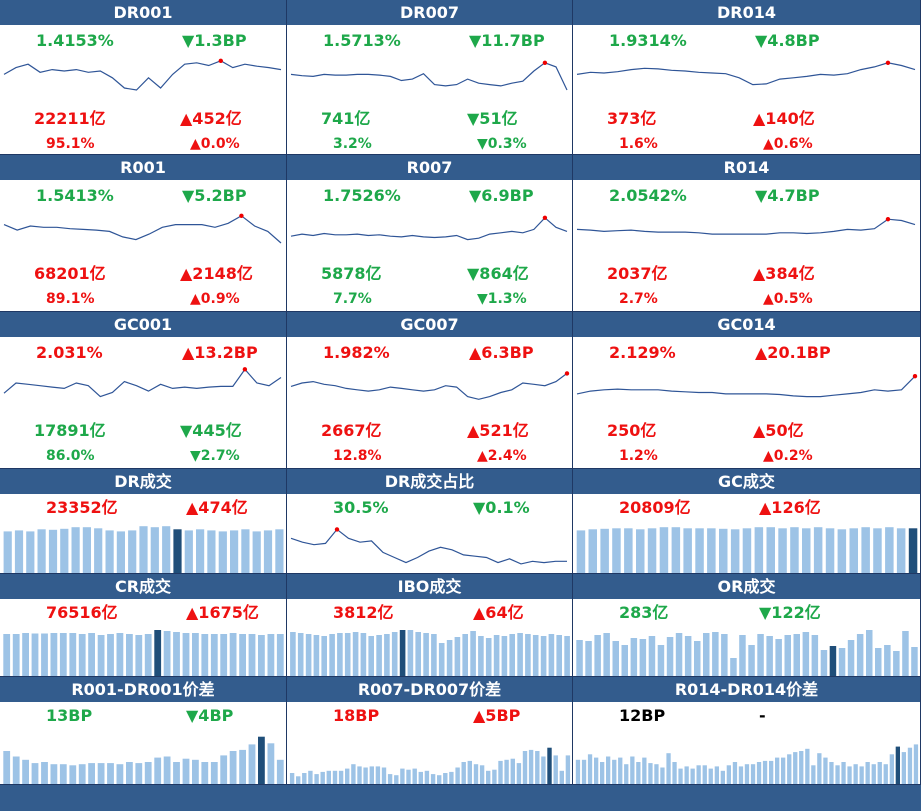 This screenshot has height=811, width=921. Describe the element at coordinates (429, 12) in the screenshot. I see `panel-title: DR007` at that location.